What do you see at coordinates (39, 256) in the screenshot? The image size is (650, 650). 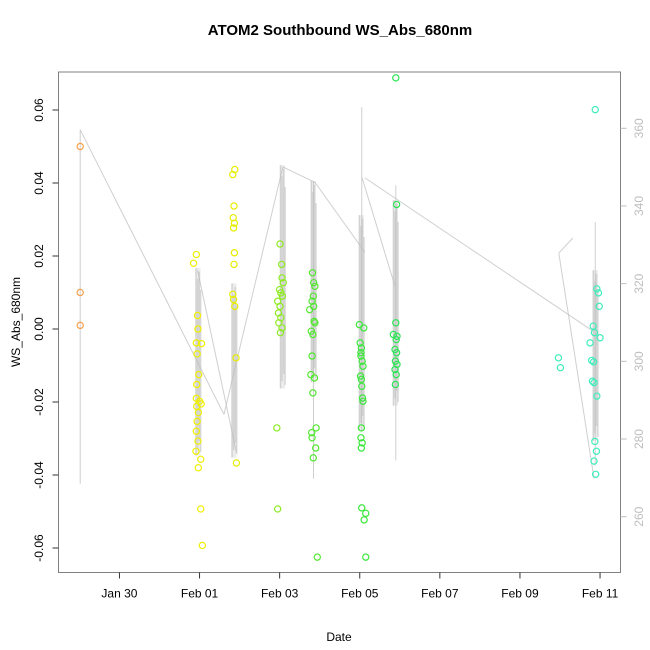 I see `y-tick-label: 0.02` at bounding box center [39, 256].